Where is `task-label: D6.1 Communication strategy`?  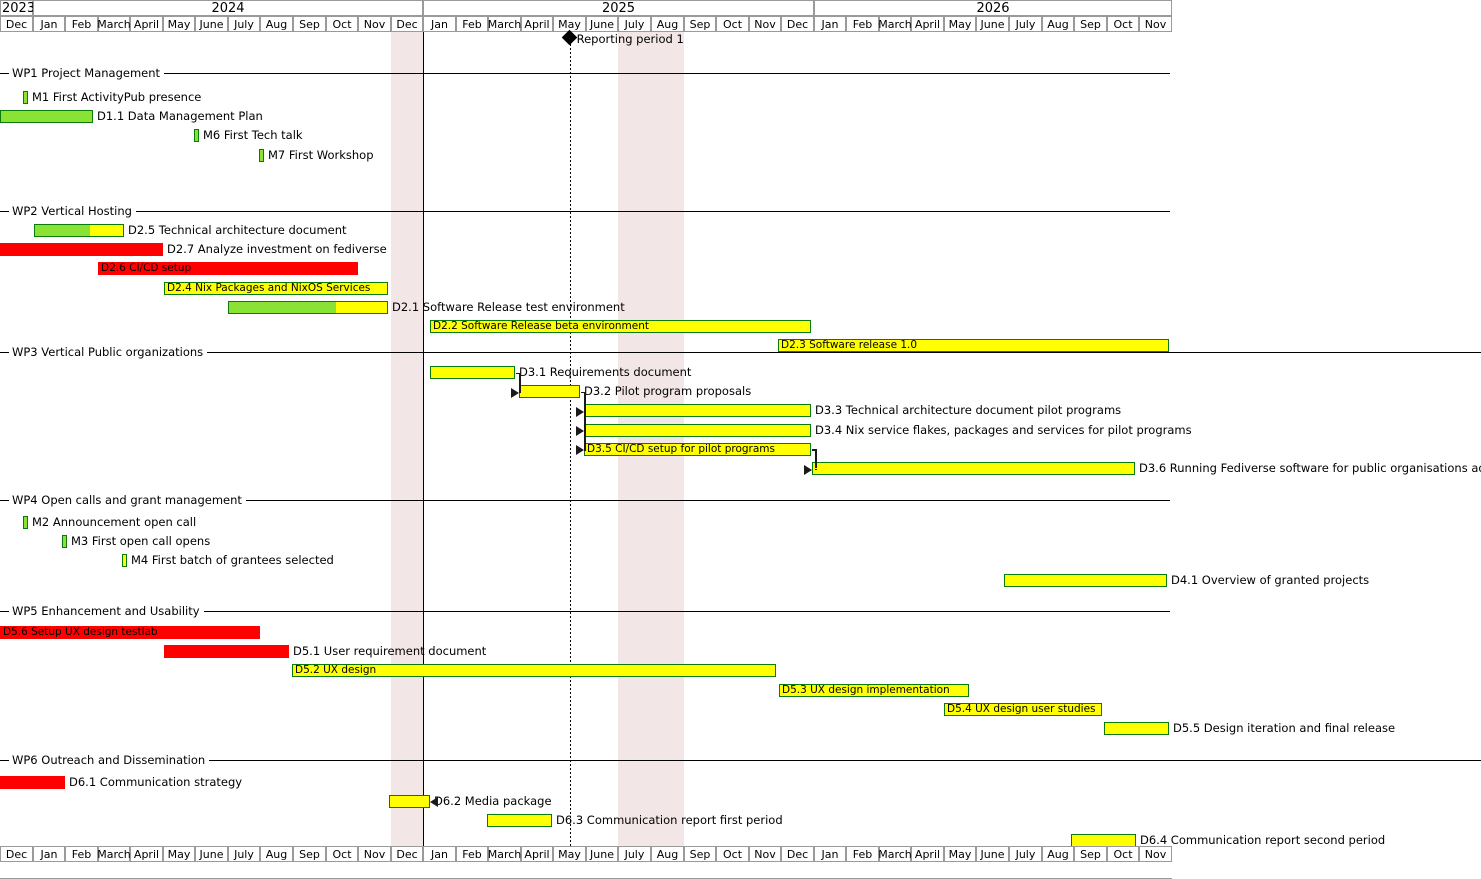
task-label: D6.1 Communication strategy is located at coordinates (156, 782).